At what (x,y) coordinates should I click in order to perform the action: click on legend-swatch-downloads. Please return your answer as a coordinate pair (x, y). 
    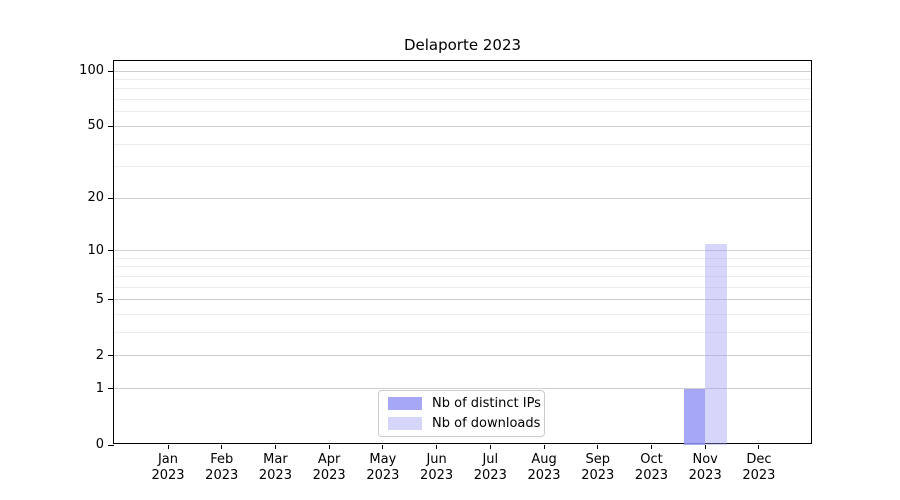
    Looking at the image, I should click on (405, 423).